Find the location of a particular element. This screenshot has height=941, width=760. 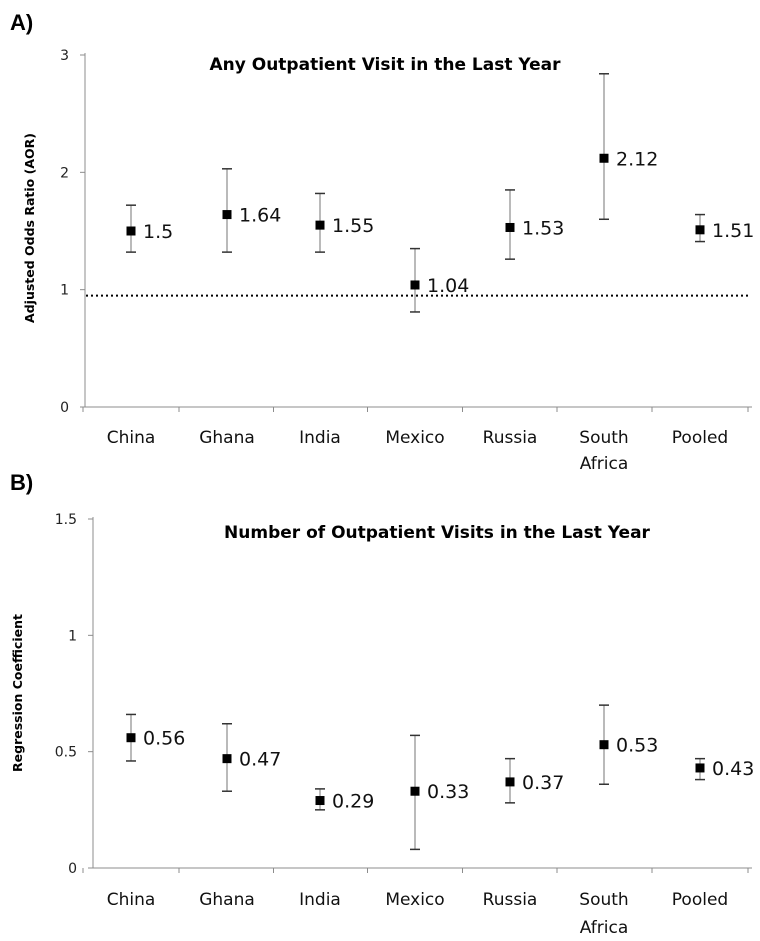

data-label: 2.12 is located at coordinates (637, 159).